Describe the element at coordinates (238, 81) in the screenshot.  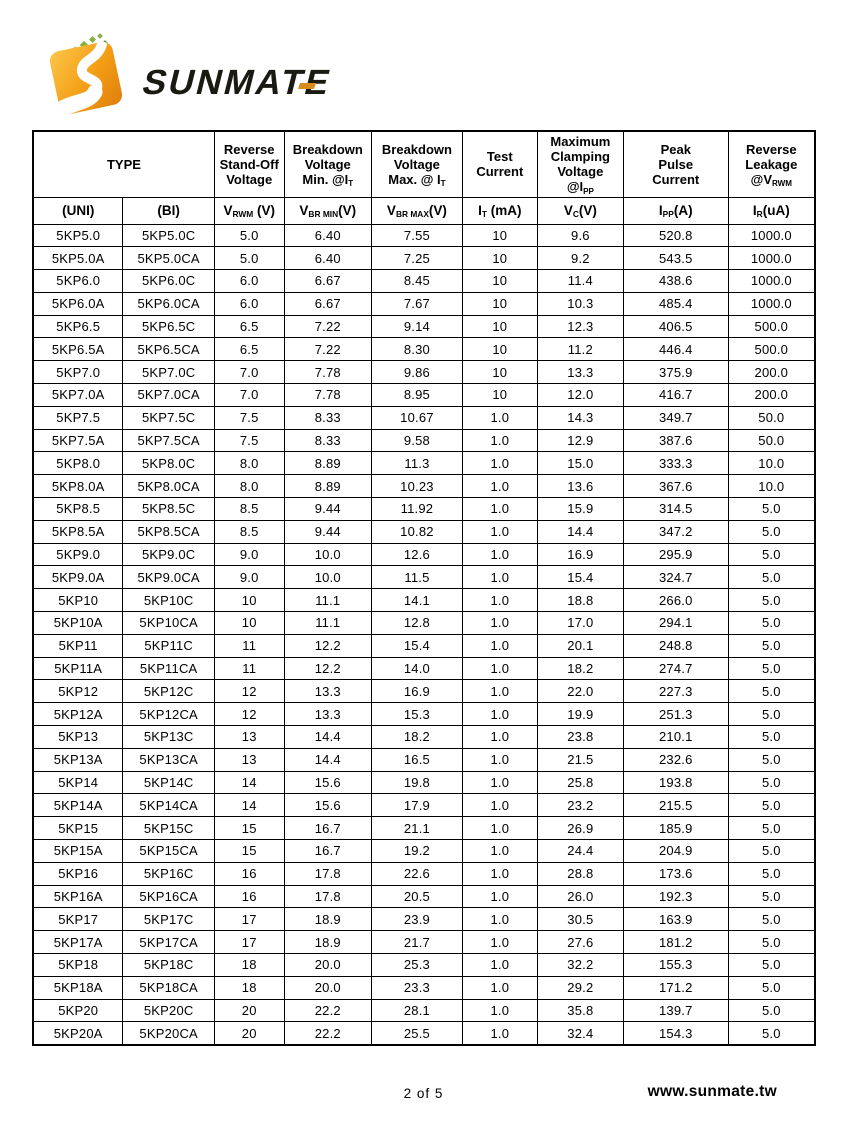
I see `logo-wordmark: SUNMATE` at that location.